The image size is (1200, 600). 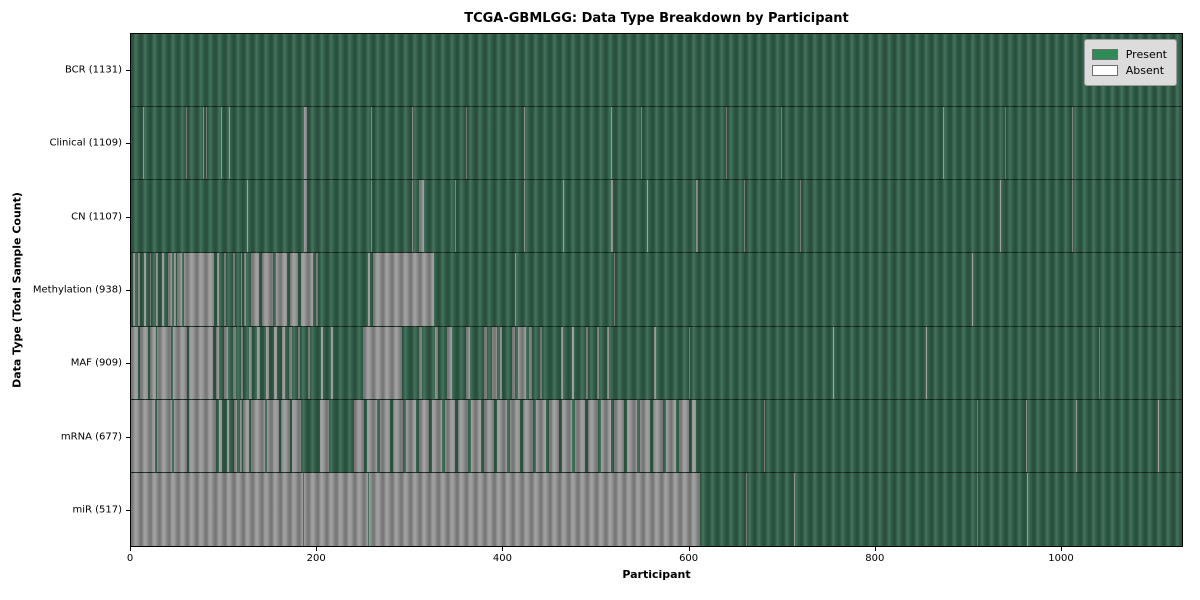 I want to click on x-tick-label: 400, so click(x=502, y=558).